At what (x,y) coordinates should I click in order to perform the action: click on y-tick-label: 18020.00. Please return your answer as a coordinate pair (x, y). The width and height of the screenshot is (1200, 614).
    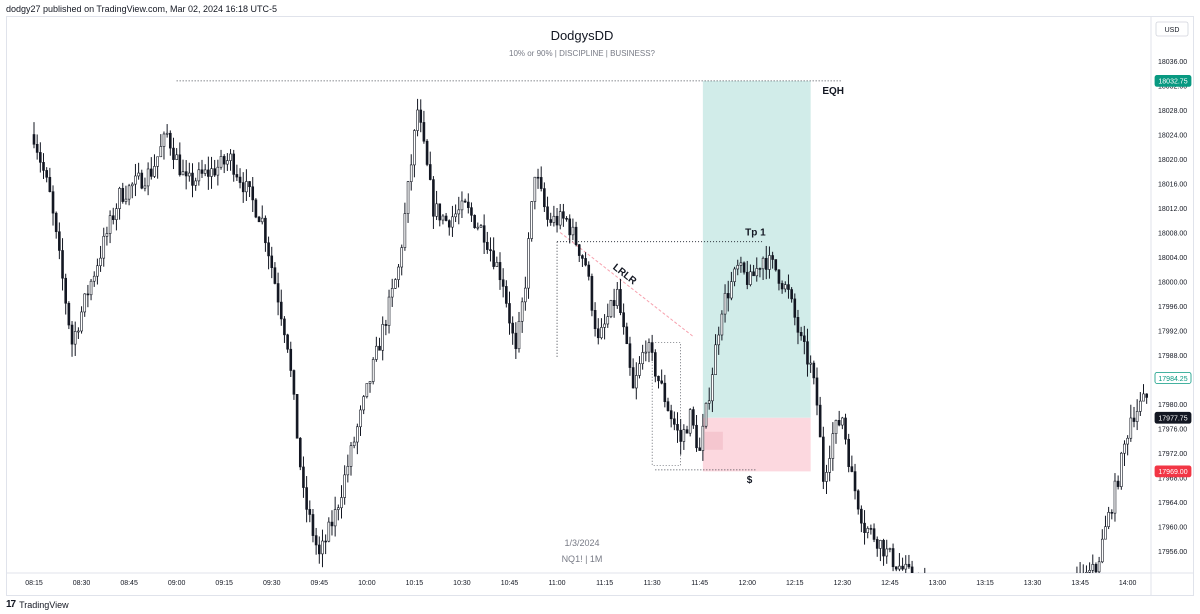
    Looking at the image, I should click on (1172, 160).